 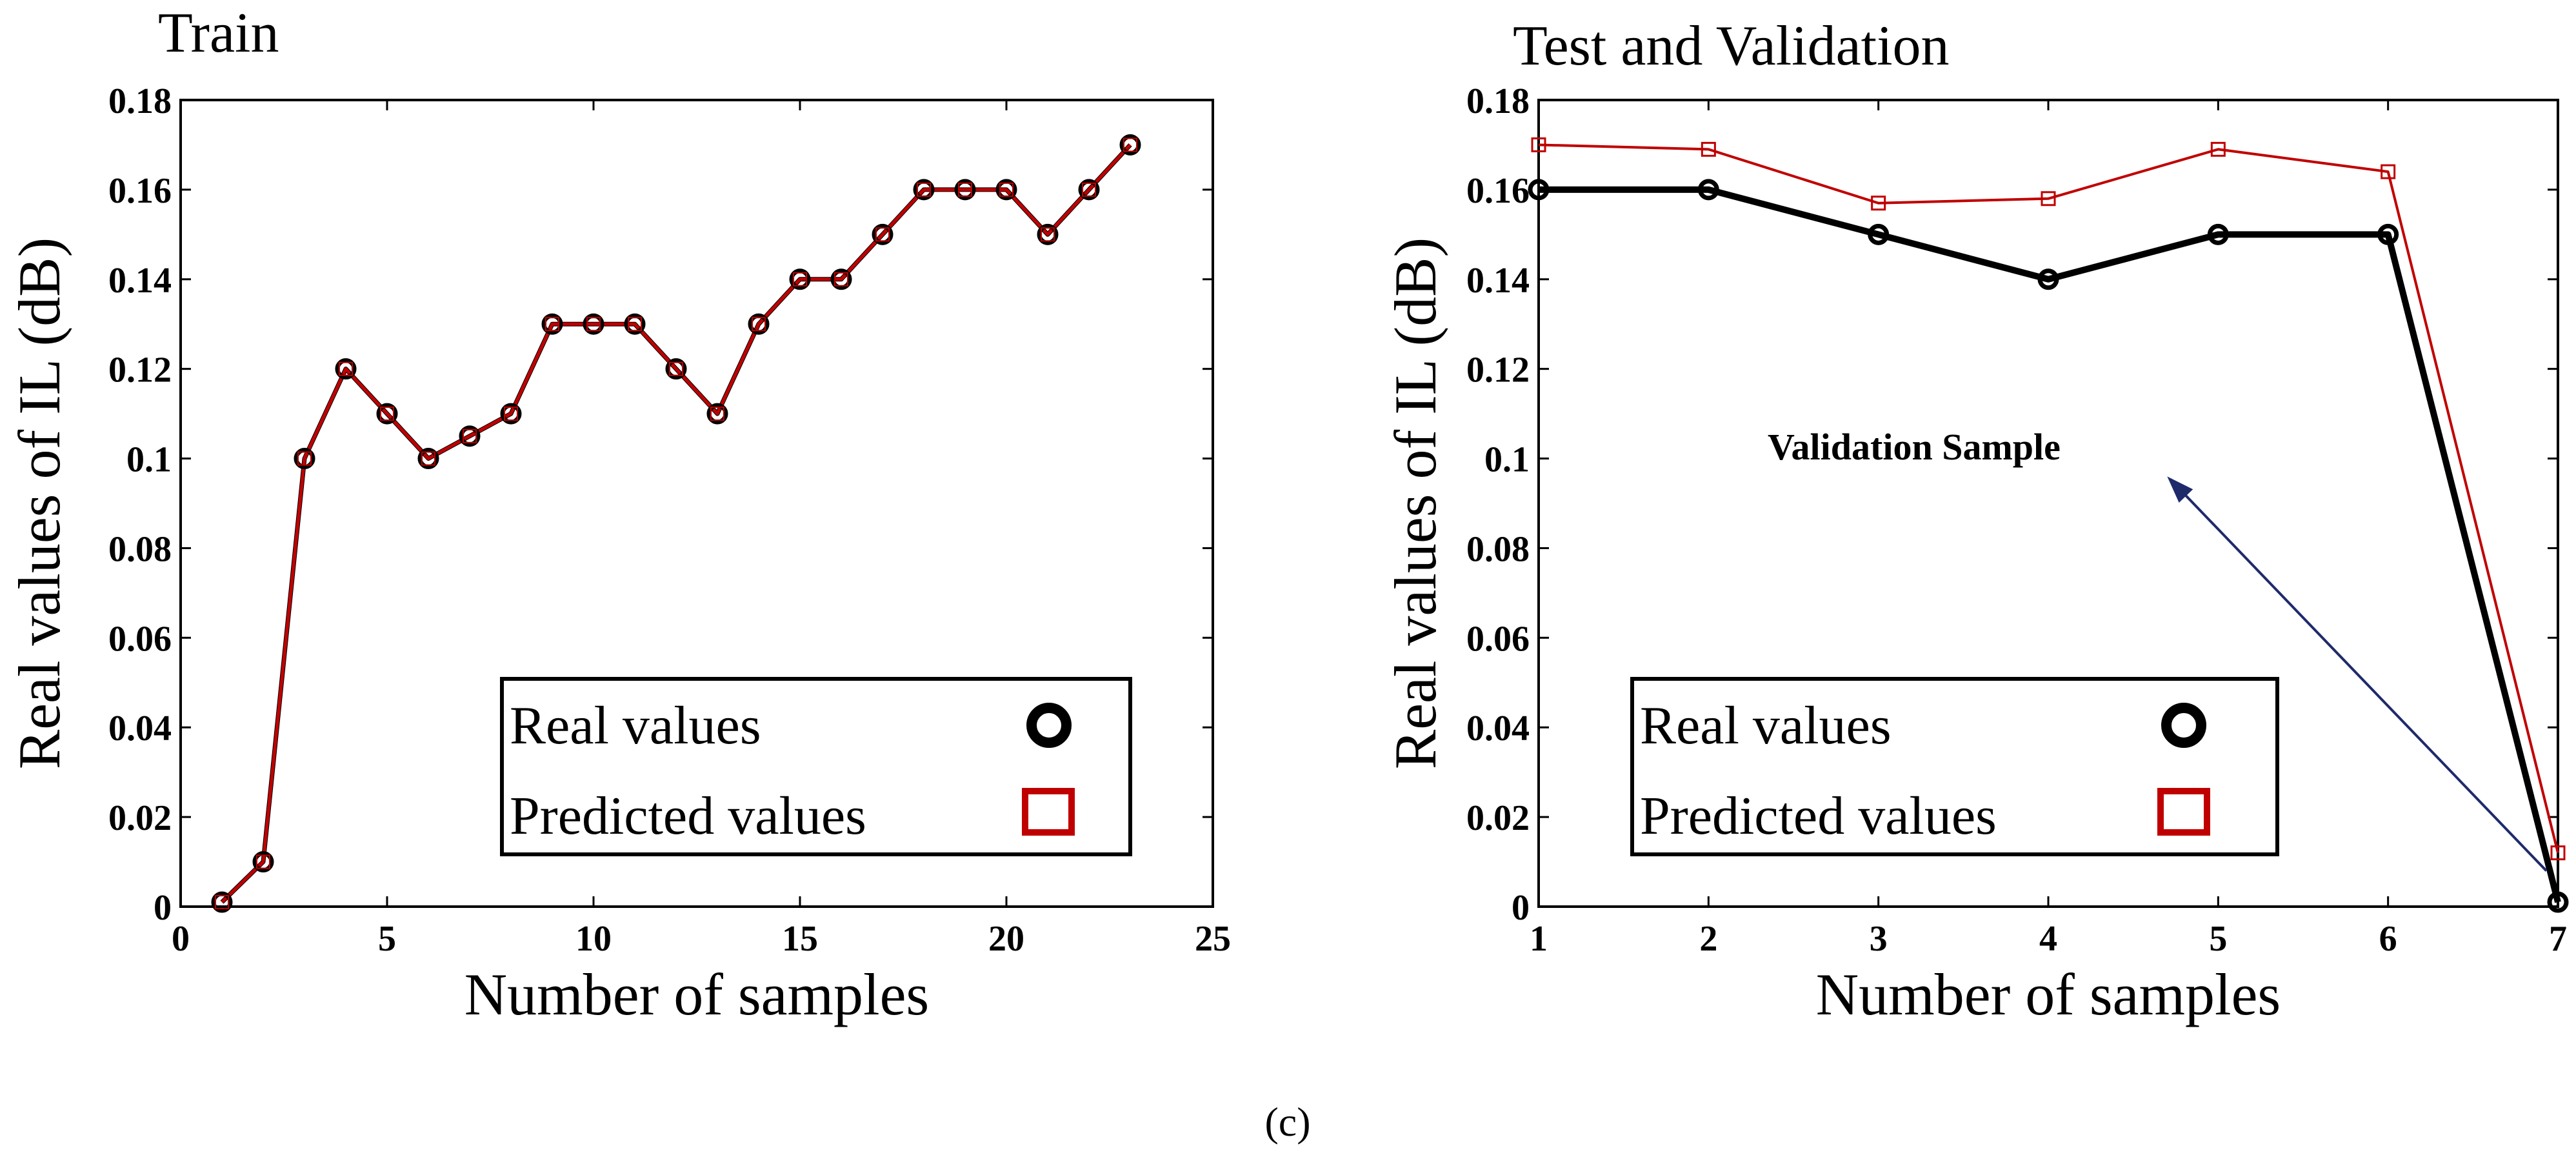 I want to click on test-title: Test and Validation, so click(x=1731, y=46).